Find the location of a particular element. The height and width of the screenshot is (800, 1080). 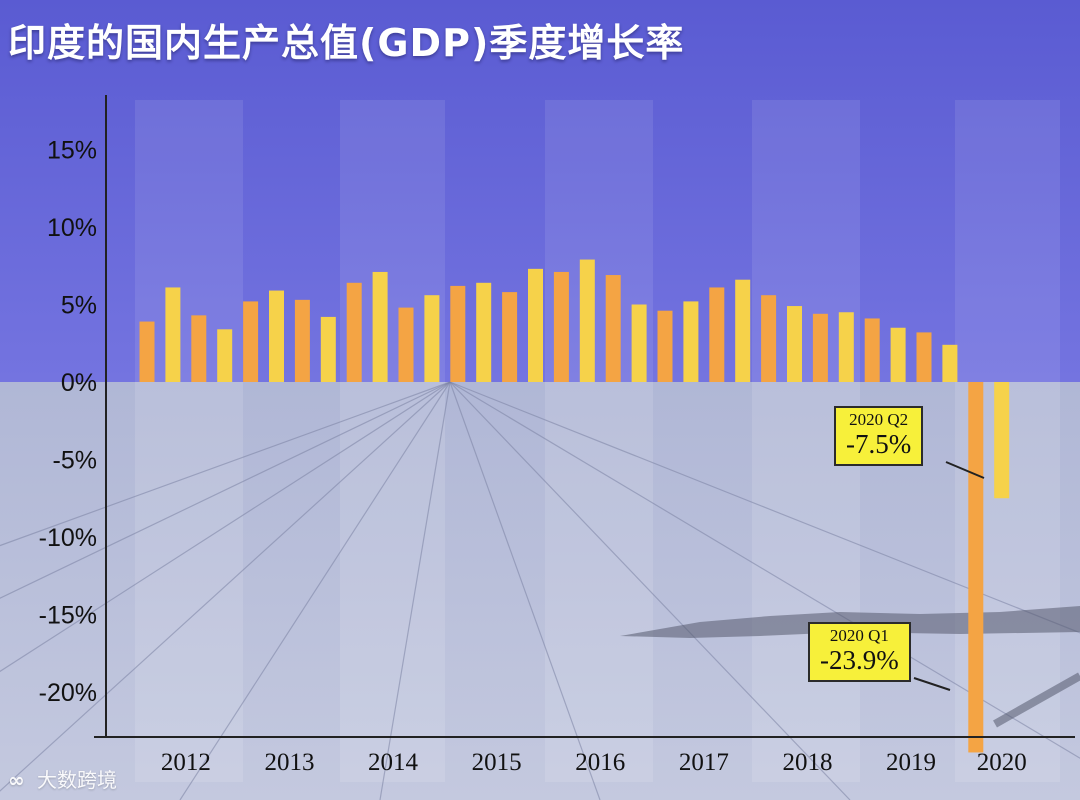

bar-q27 is located at coordinates (820, 347).